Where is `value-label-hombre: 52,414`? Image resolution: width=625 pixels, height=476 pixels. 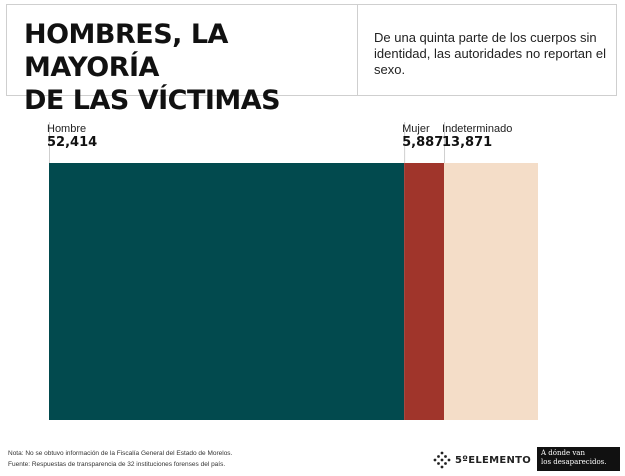 value-label-hombre: 52,414 is located at coordinates (72, 142).